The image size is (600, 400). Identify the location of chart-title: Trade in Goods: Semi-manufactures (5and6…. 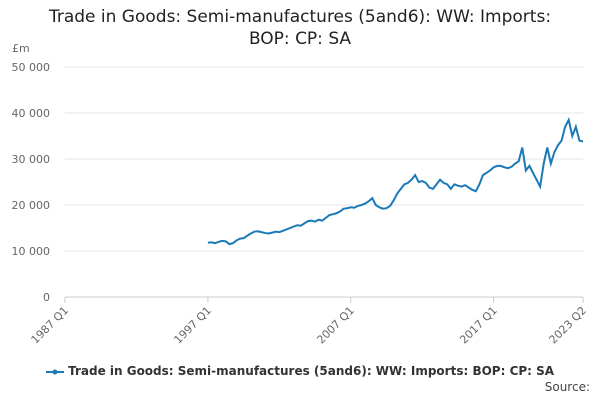
(300, 28).